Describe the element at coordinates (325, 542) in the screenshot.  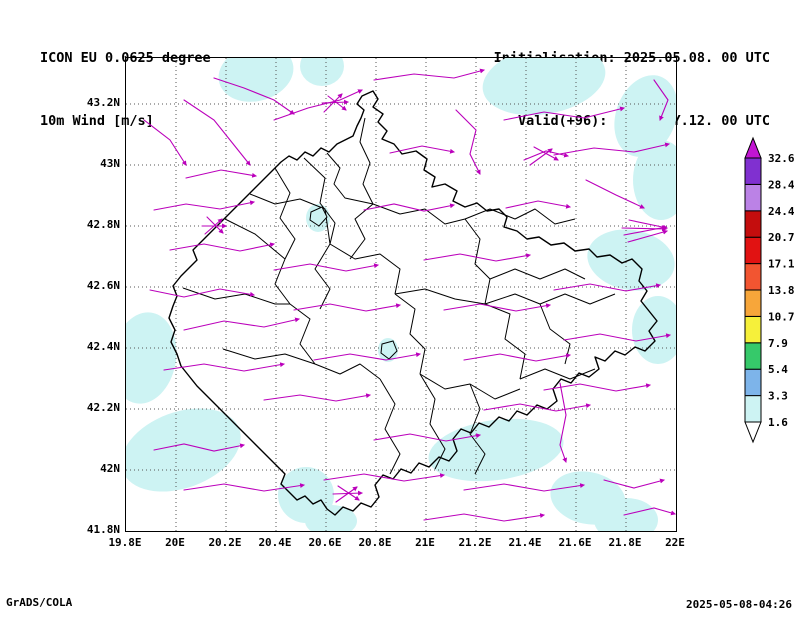
I see `x-axis-tick: 20.6E` at that location.